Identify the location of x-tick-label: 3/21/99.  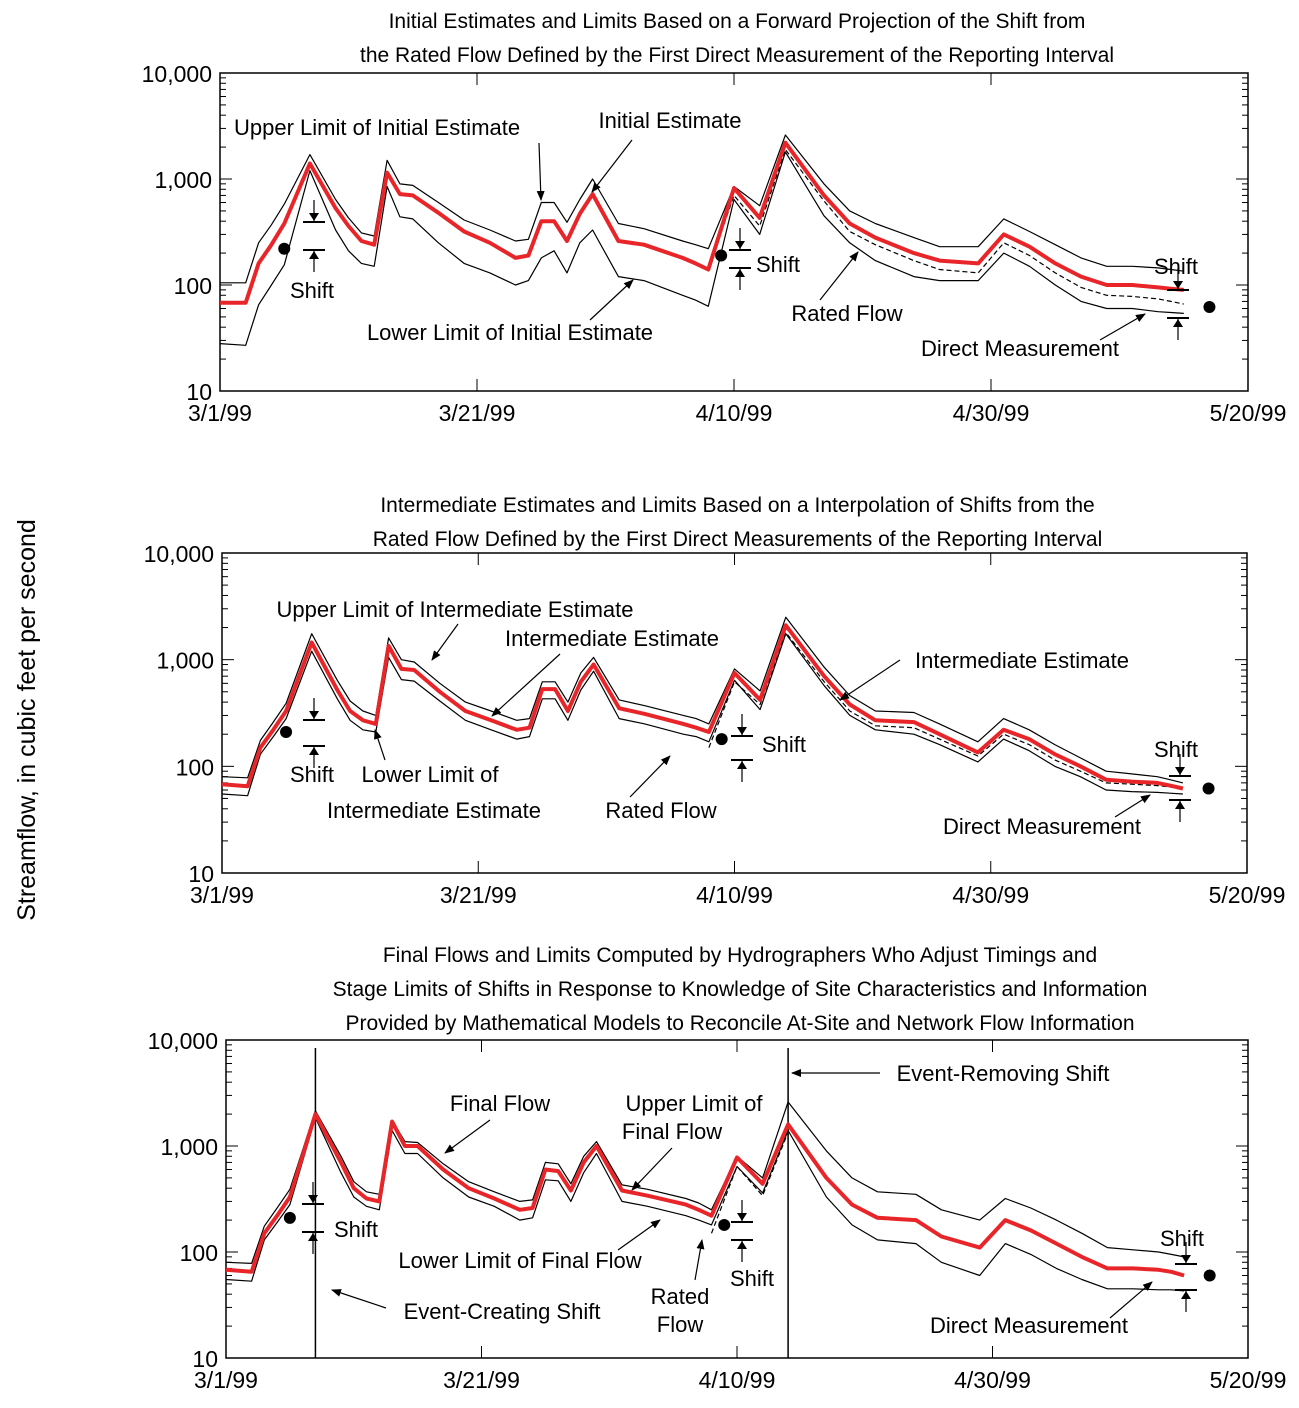
(481, 1380).